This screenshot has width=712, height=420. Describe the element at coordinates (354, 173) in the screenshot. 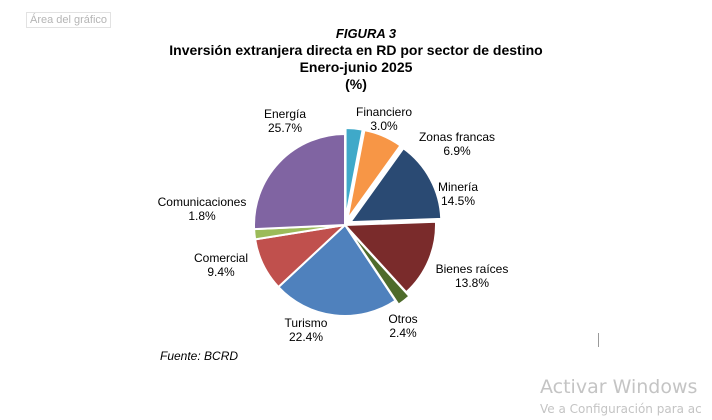

I see `pie-slice-financiero` at that location.